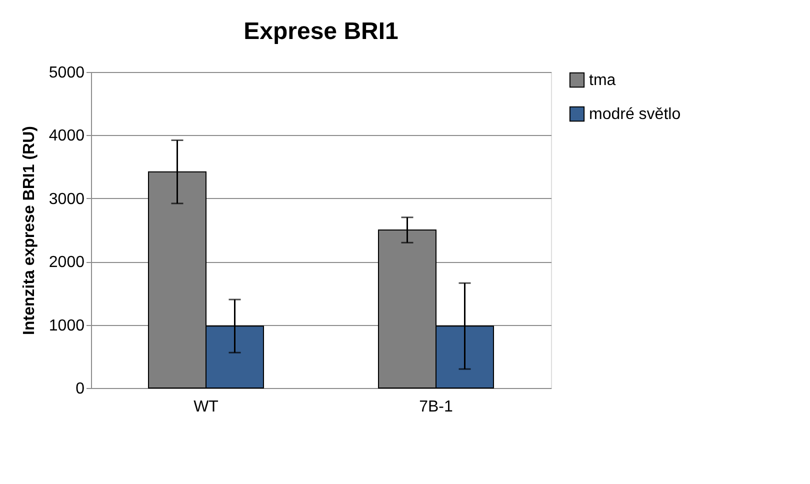  I want to click on y-tick-label: 4000, so click(66, 136).